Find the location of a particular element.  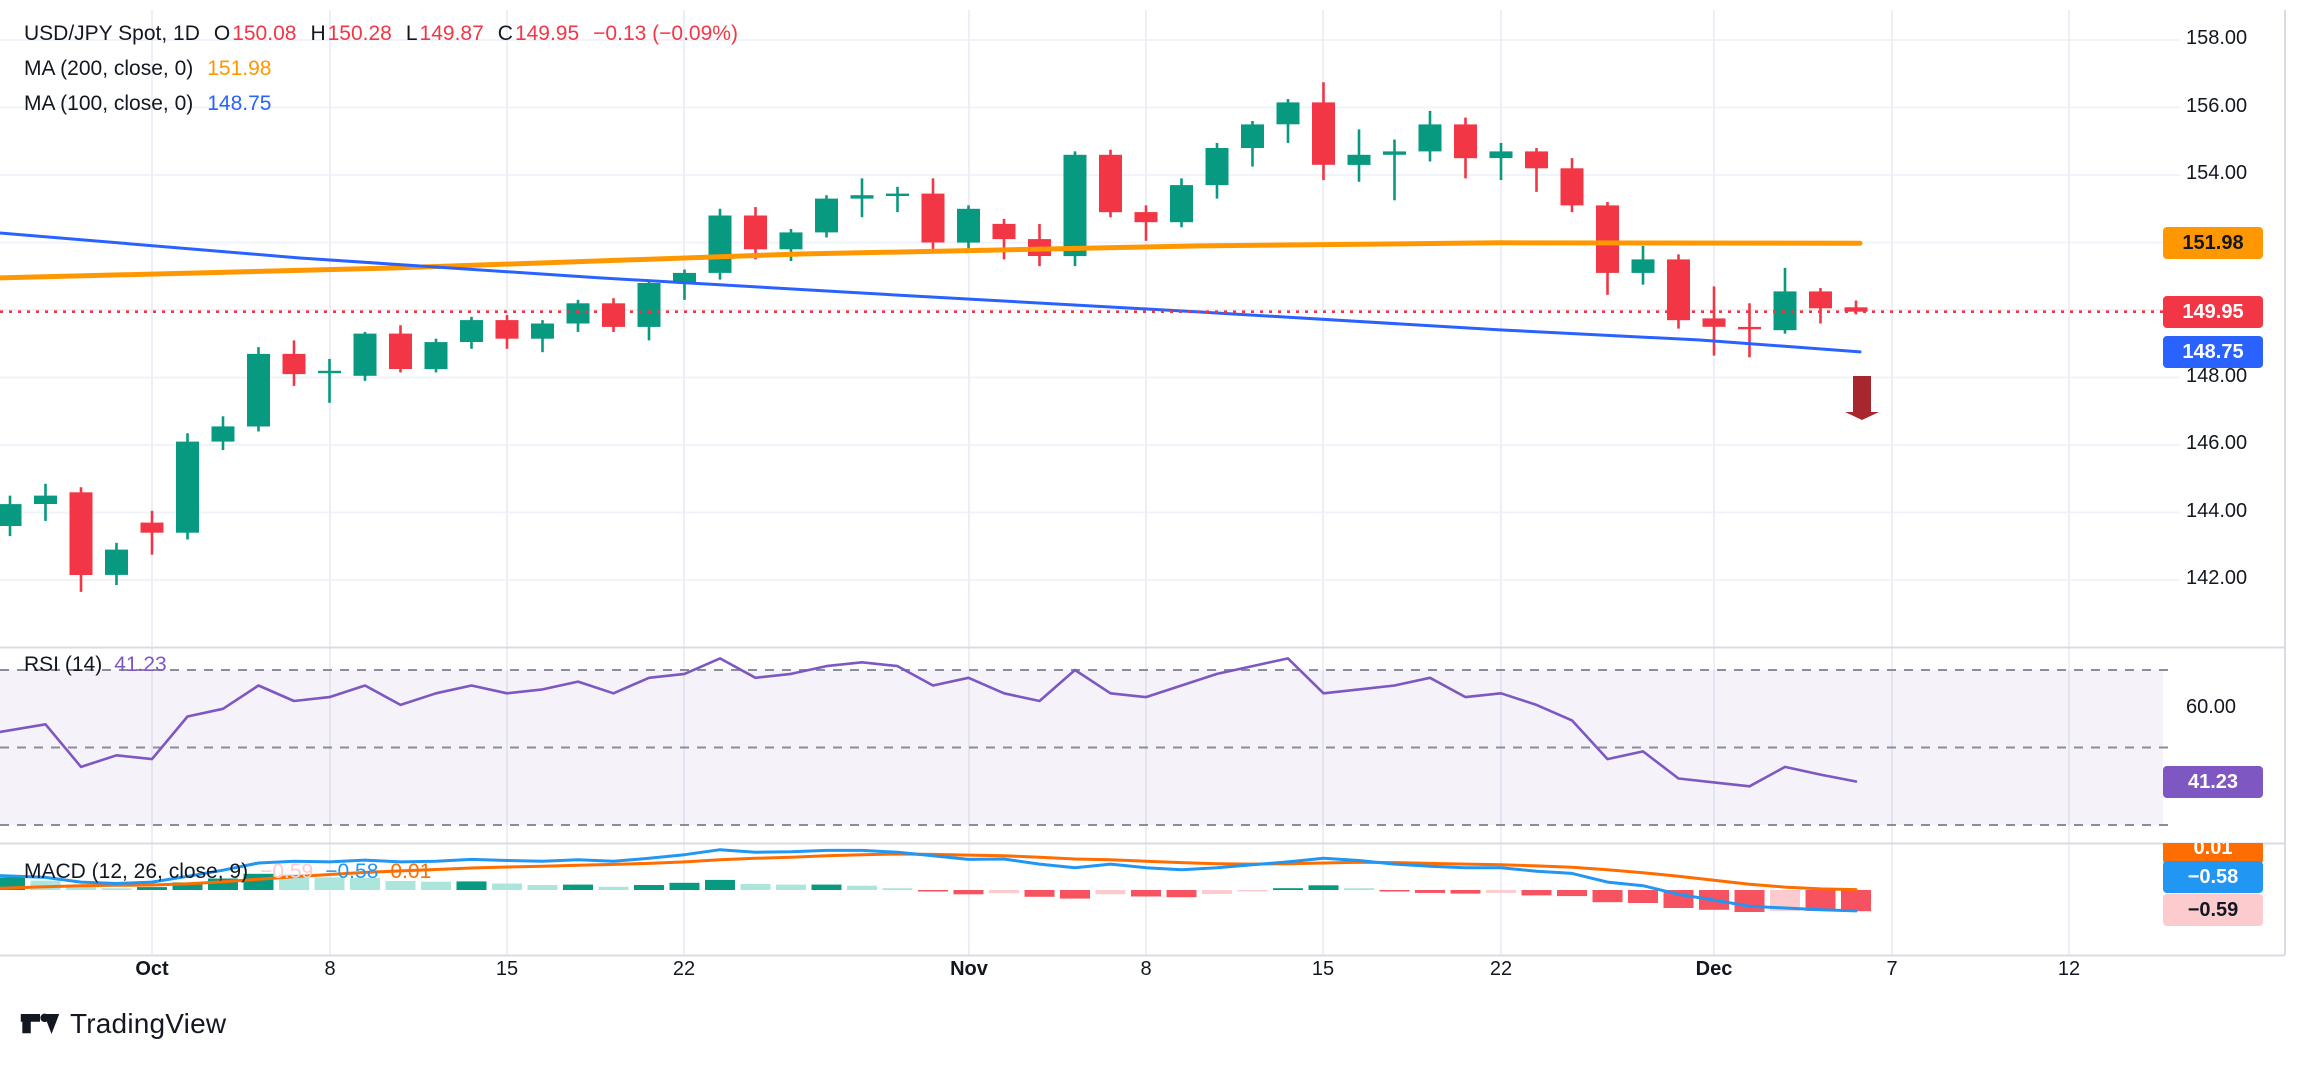

tradingview-logo-icon is located at coordinates (40, 1023).